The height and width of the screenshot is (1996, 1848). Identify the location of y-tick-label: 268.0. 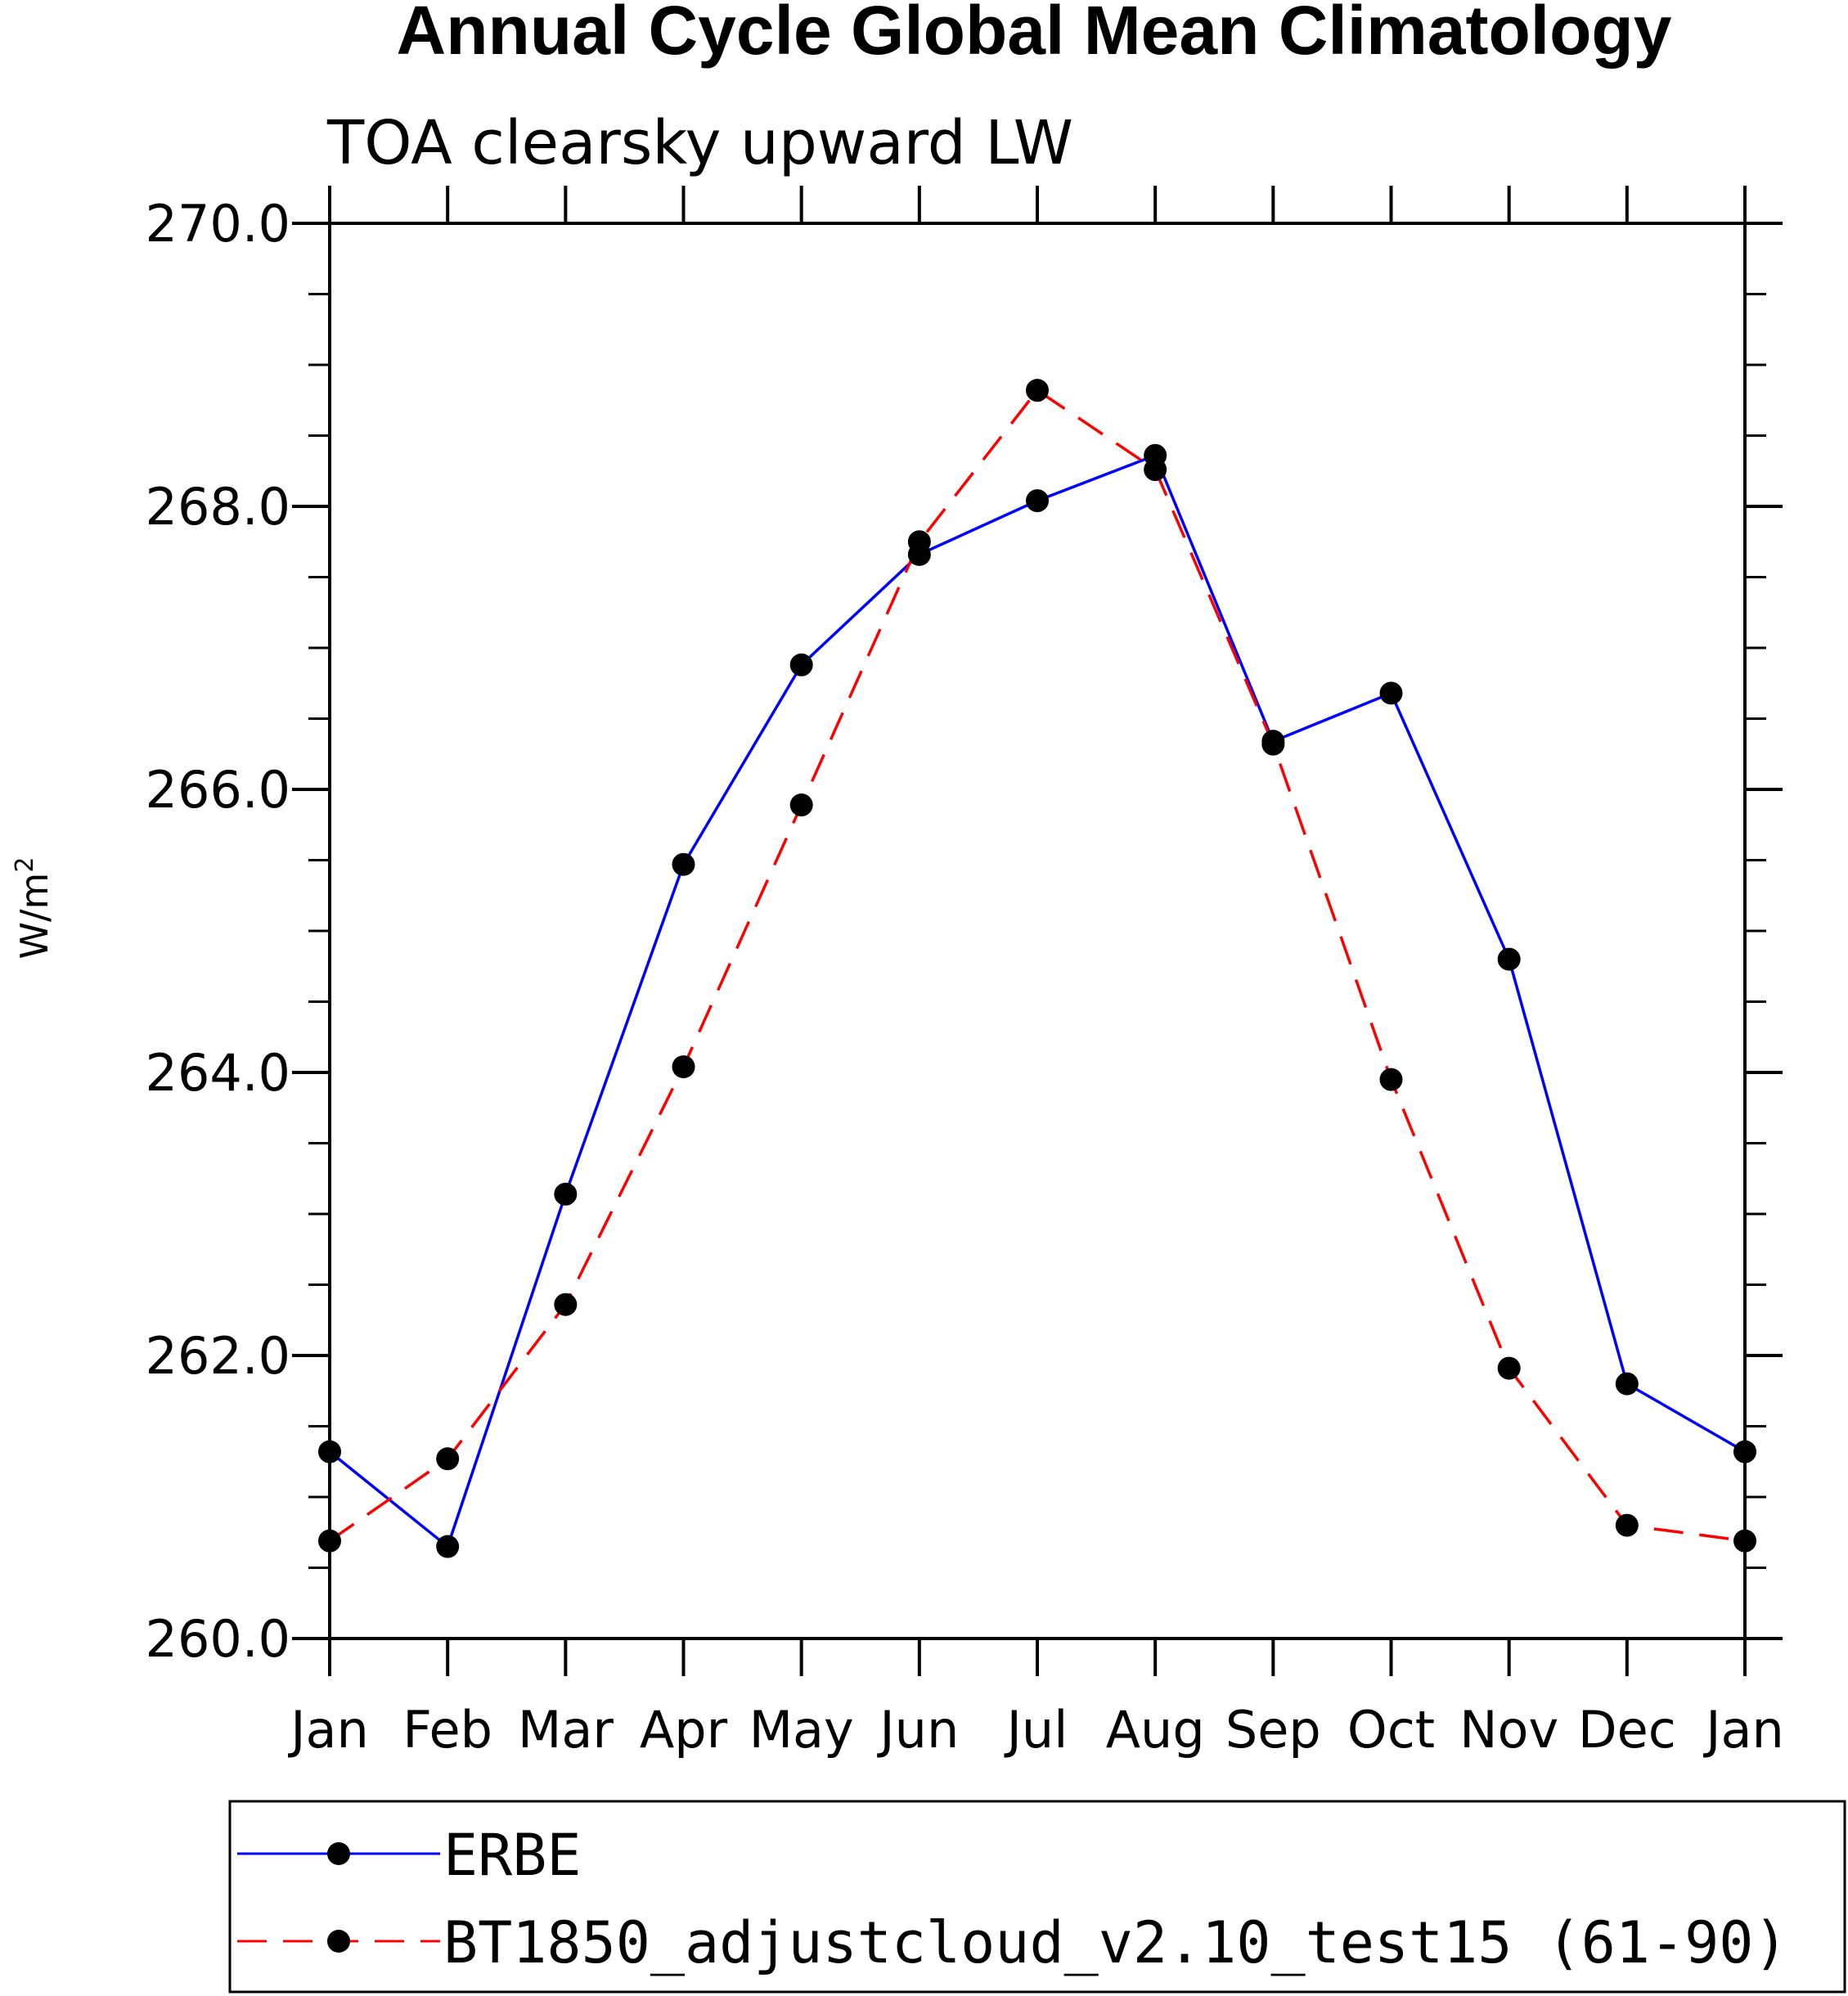
(219, 507).